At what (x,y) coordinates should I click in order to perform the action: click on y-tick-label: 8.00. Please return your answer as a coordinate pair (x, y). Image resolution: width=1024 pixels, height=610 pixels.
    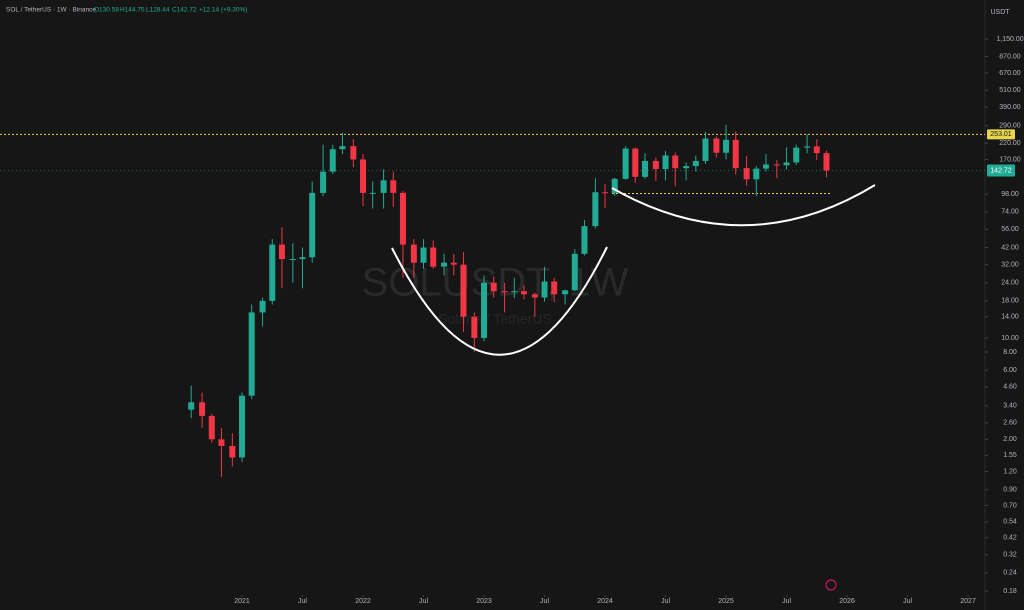
    Looking at the image, I should click on (1010, 352).